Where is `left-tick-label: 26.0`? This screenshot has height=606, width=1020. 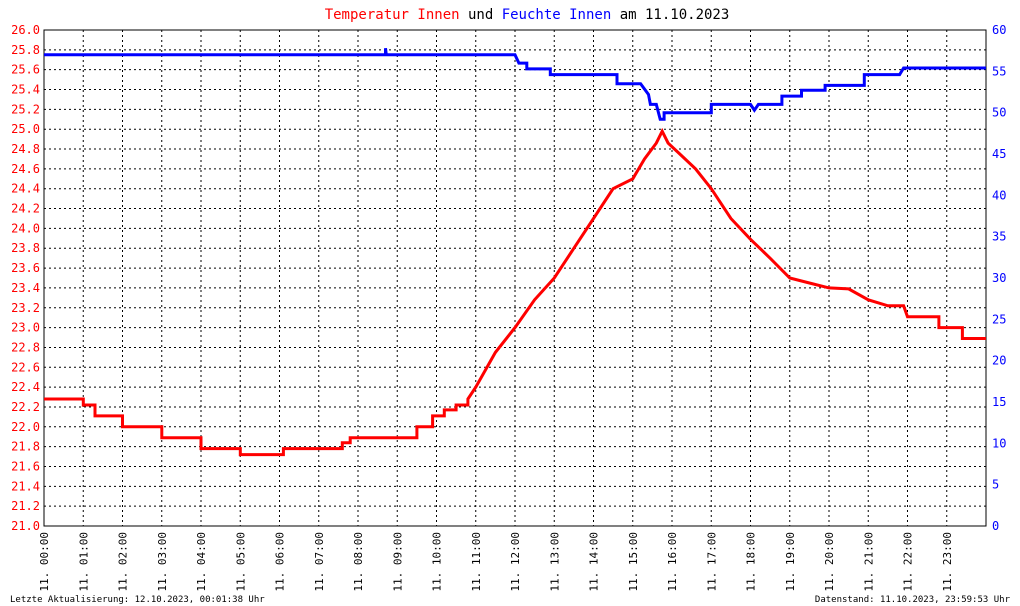 left-tick-label: 26.0 is located at coordinates (25, 30).